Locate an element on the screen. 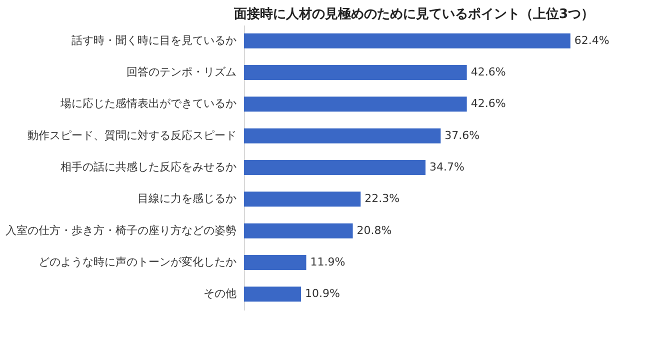  data-label: 37.6% is located at coordinates (462, 135).